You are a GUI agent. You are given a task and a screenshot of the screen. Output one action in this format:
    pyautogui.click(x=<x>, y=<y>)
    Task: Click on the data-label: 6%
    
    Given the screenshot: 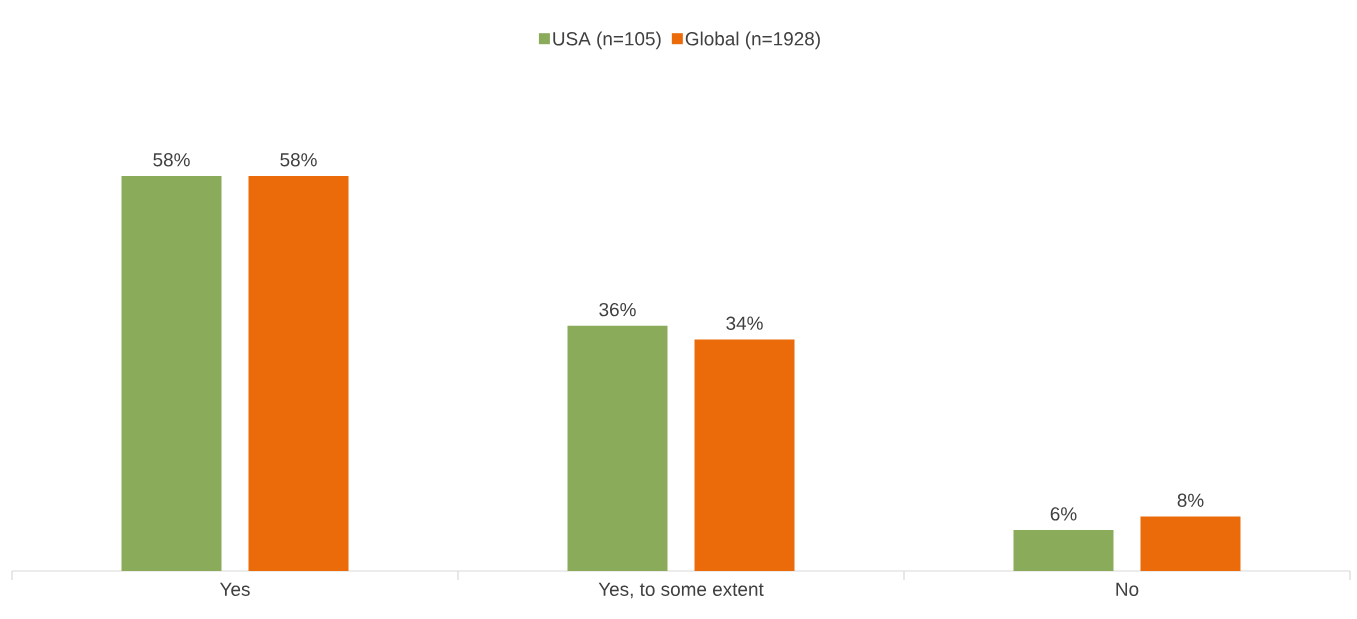 What is the action you would take?
    pyautogui.click(x=1063, y=514)
    